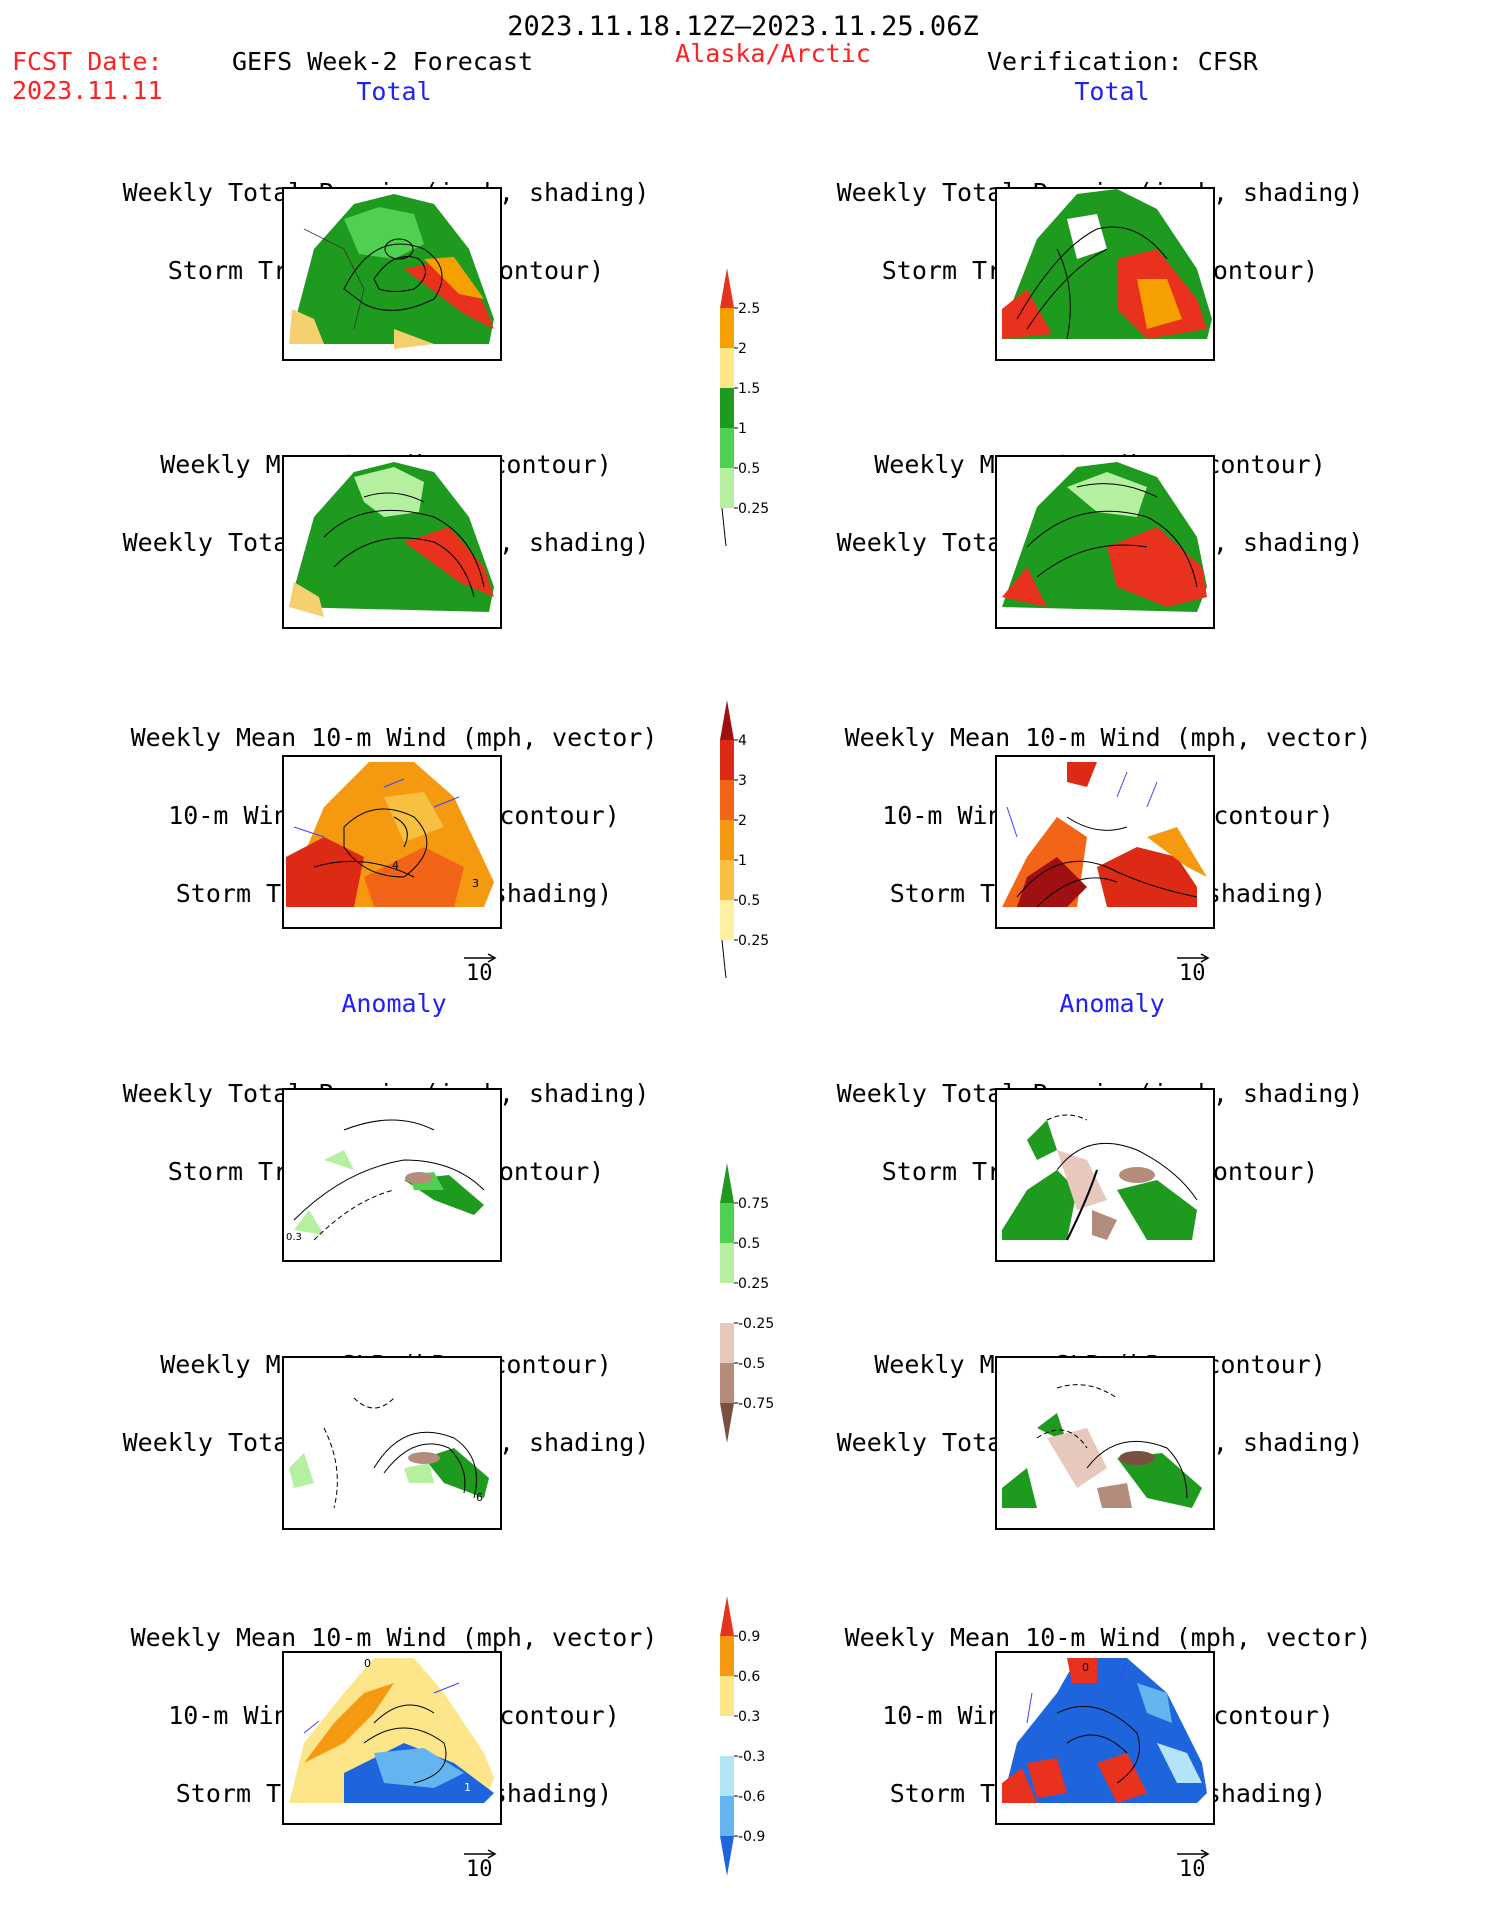 Image resolution: width=1487 pixels, height=1925 pixels. I want to click on map-wind-storm-forecast: 4 3, so click(392, 842).